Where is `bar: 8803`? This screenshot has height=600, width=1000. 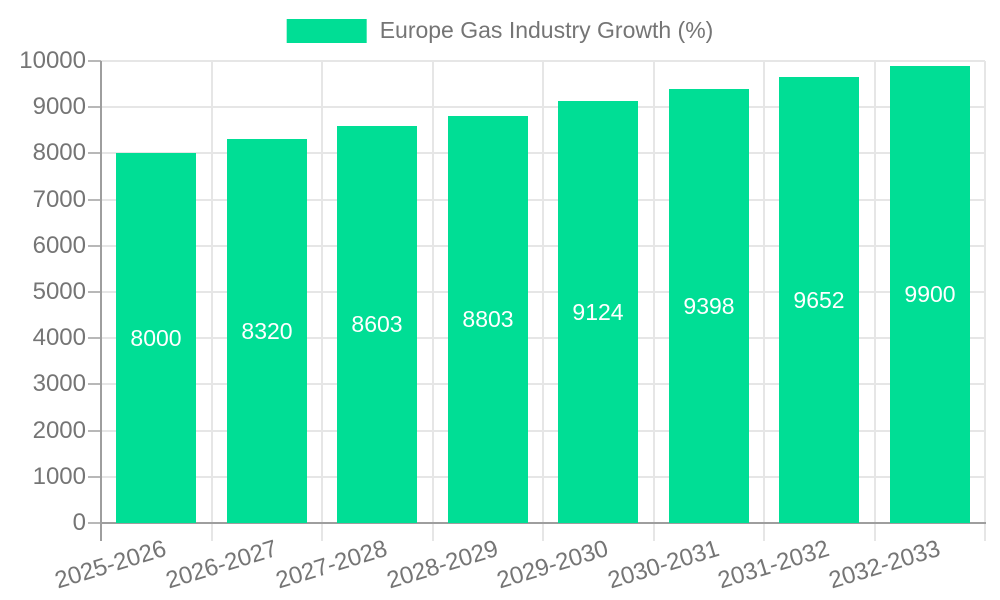 bar: 8803 is located at coordinates (488, 319).